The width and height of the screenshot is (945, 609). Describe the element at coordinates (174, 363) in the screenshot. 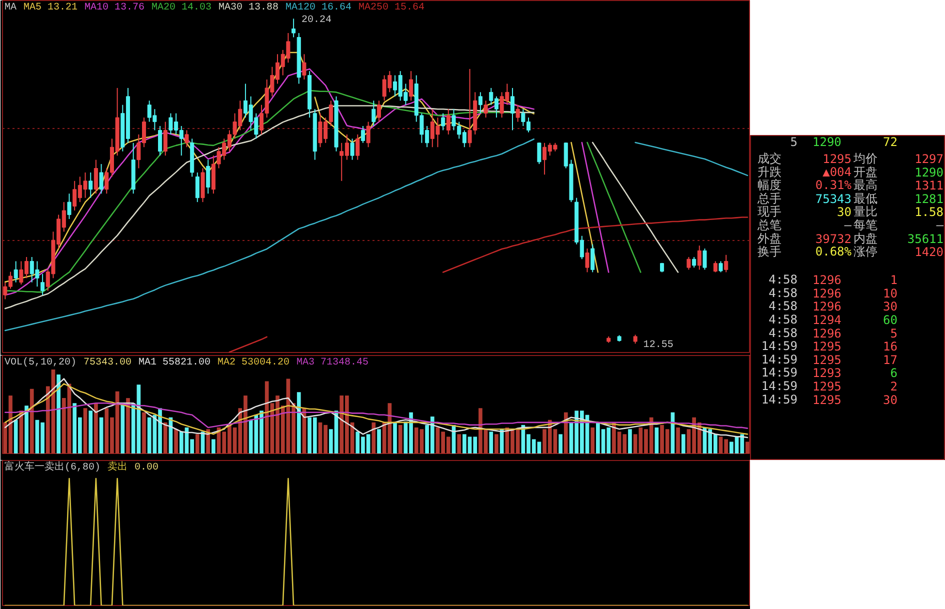

I see `text: MA1 55821.00` at that location.